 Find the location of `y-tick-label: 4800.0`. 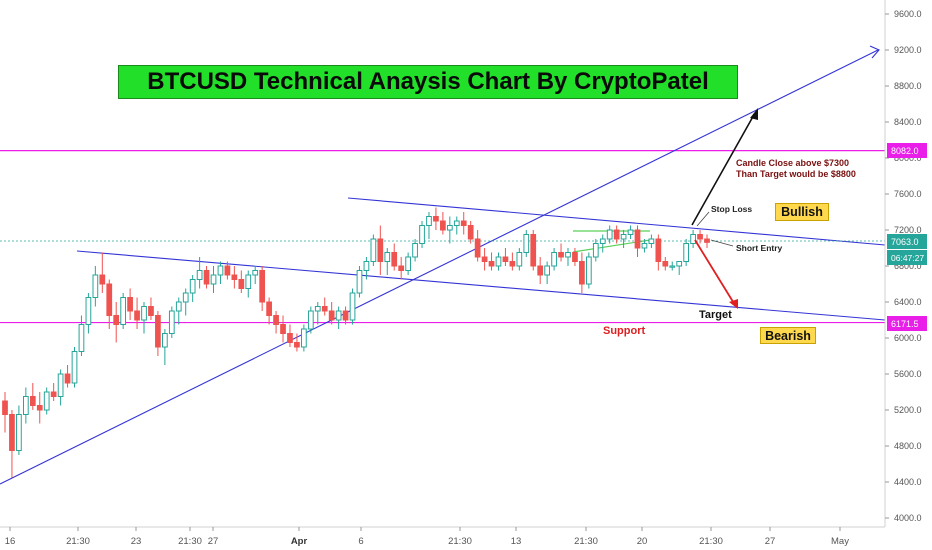

y-tick-label: 4800.0 is located at coordinates (908, 446).